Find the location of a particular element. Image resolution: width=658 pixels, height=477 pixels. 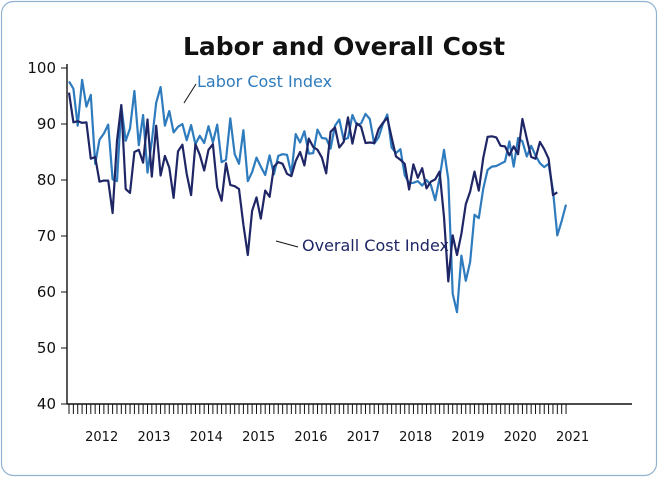

x-tick-label-year: 2017 is located at coordinates (363, 437).